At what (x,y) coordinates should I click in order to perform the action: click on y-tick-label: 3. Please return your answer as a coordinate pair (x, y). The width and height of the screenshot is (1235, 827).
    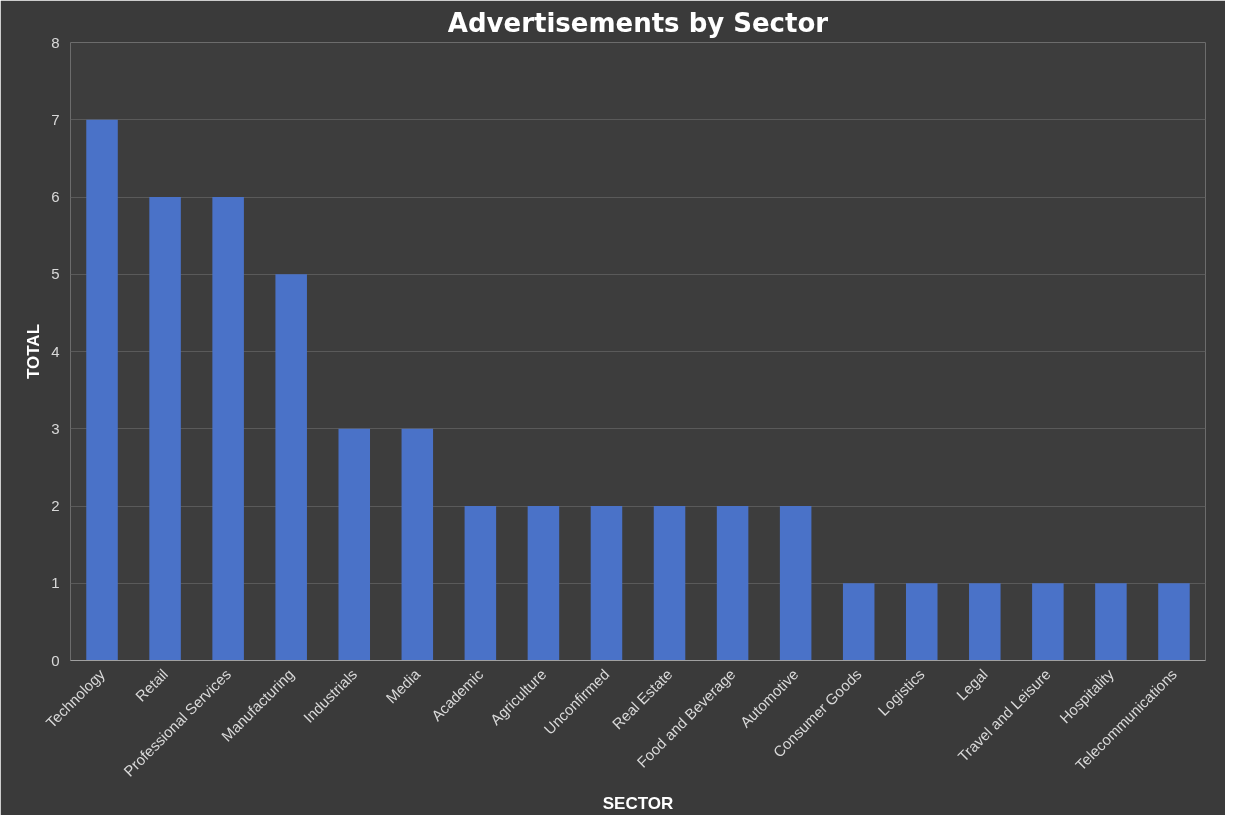
    Looking at the image, I should click on (55, 428).